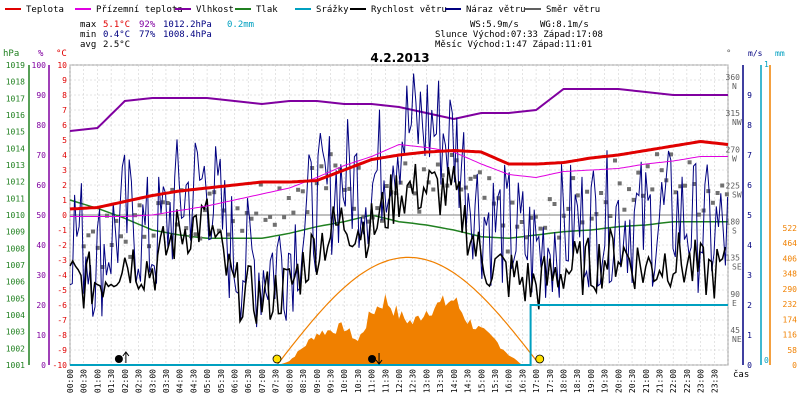  Describe the element at coordinates (714, 381) in the screenshot. I see `tick-time: 23:30` at that location.